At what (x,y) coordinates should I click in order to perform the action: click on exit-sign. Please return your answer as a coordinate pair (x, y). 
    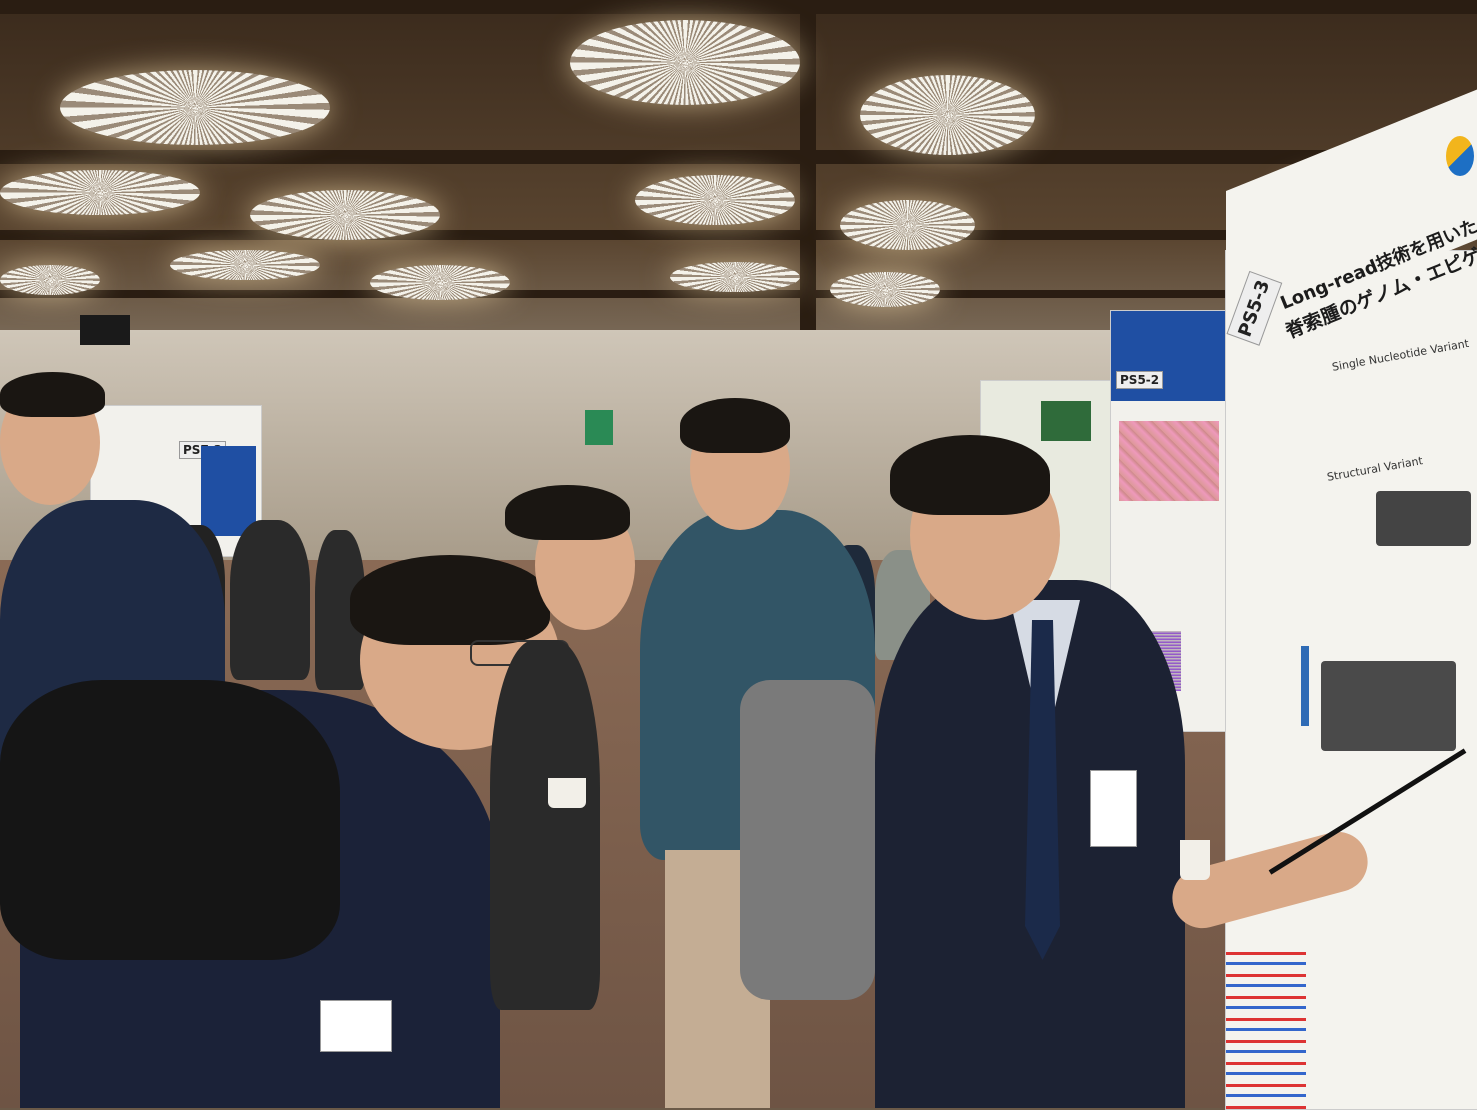
    Looking at the image, I should click on (599, 427).